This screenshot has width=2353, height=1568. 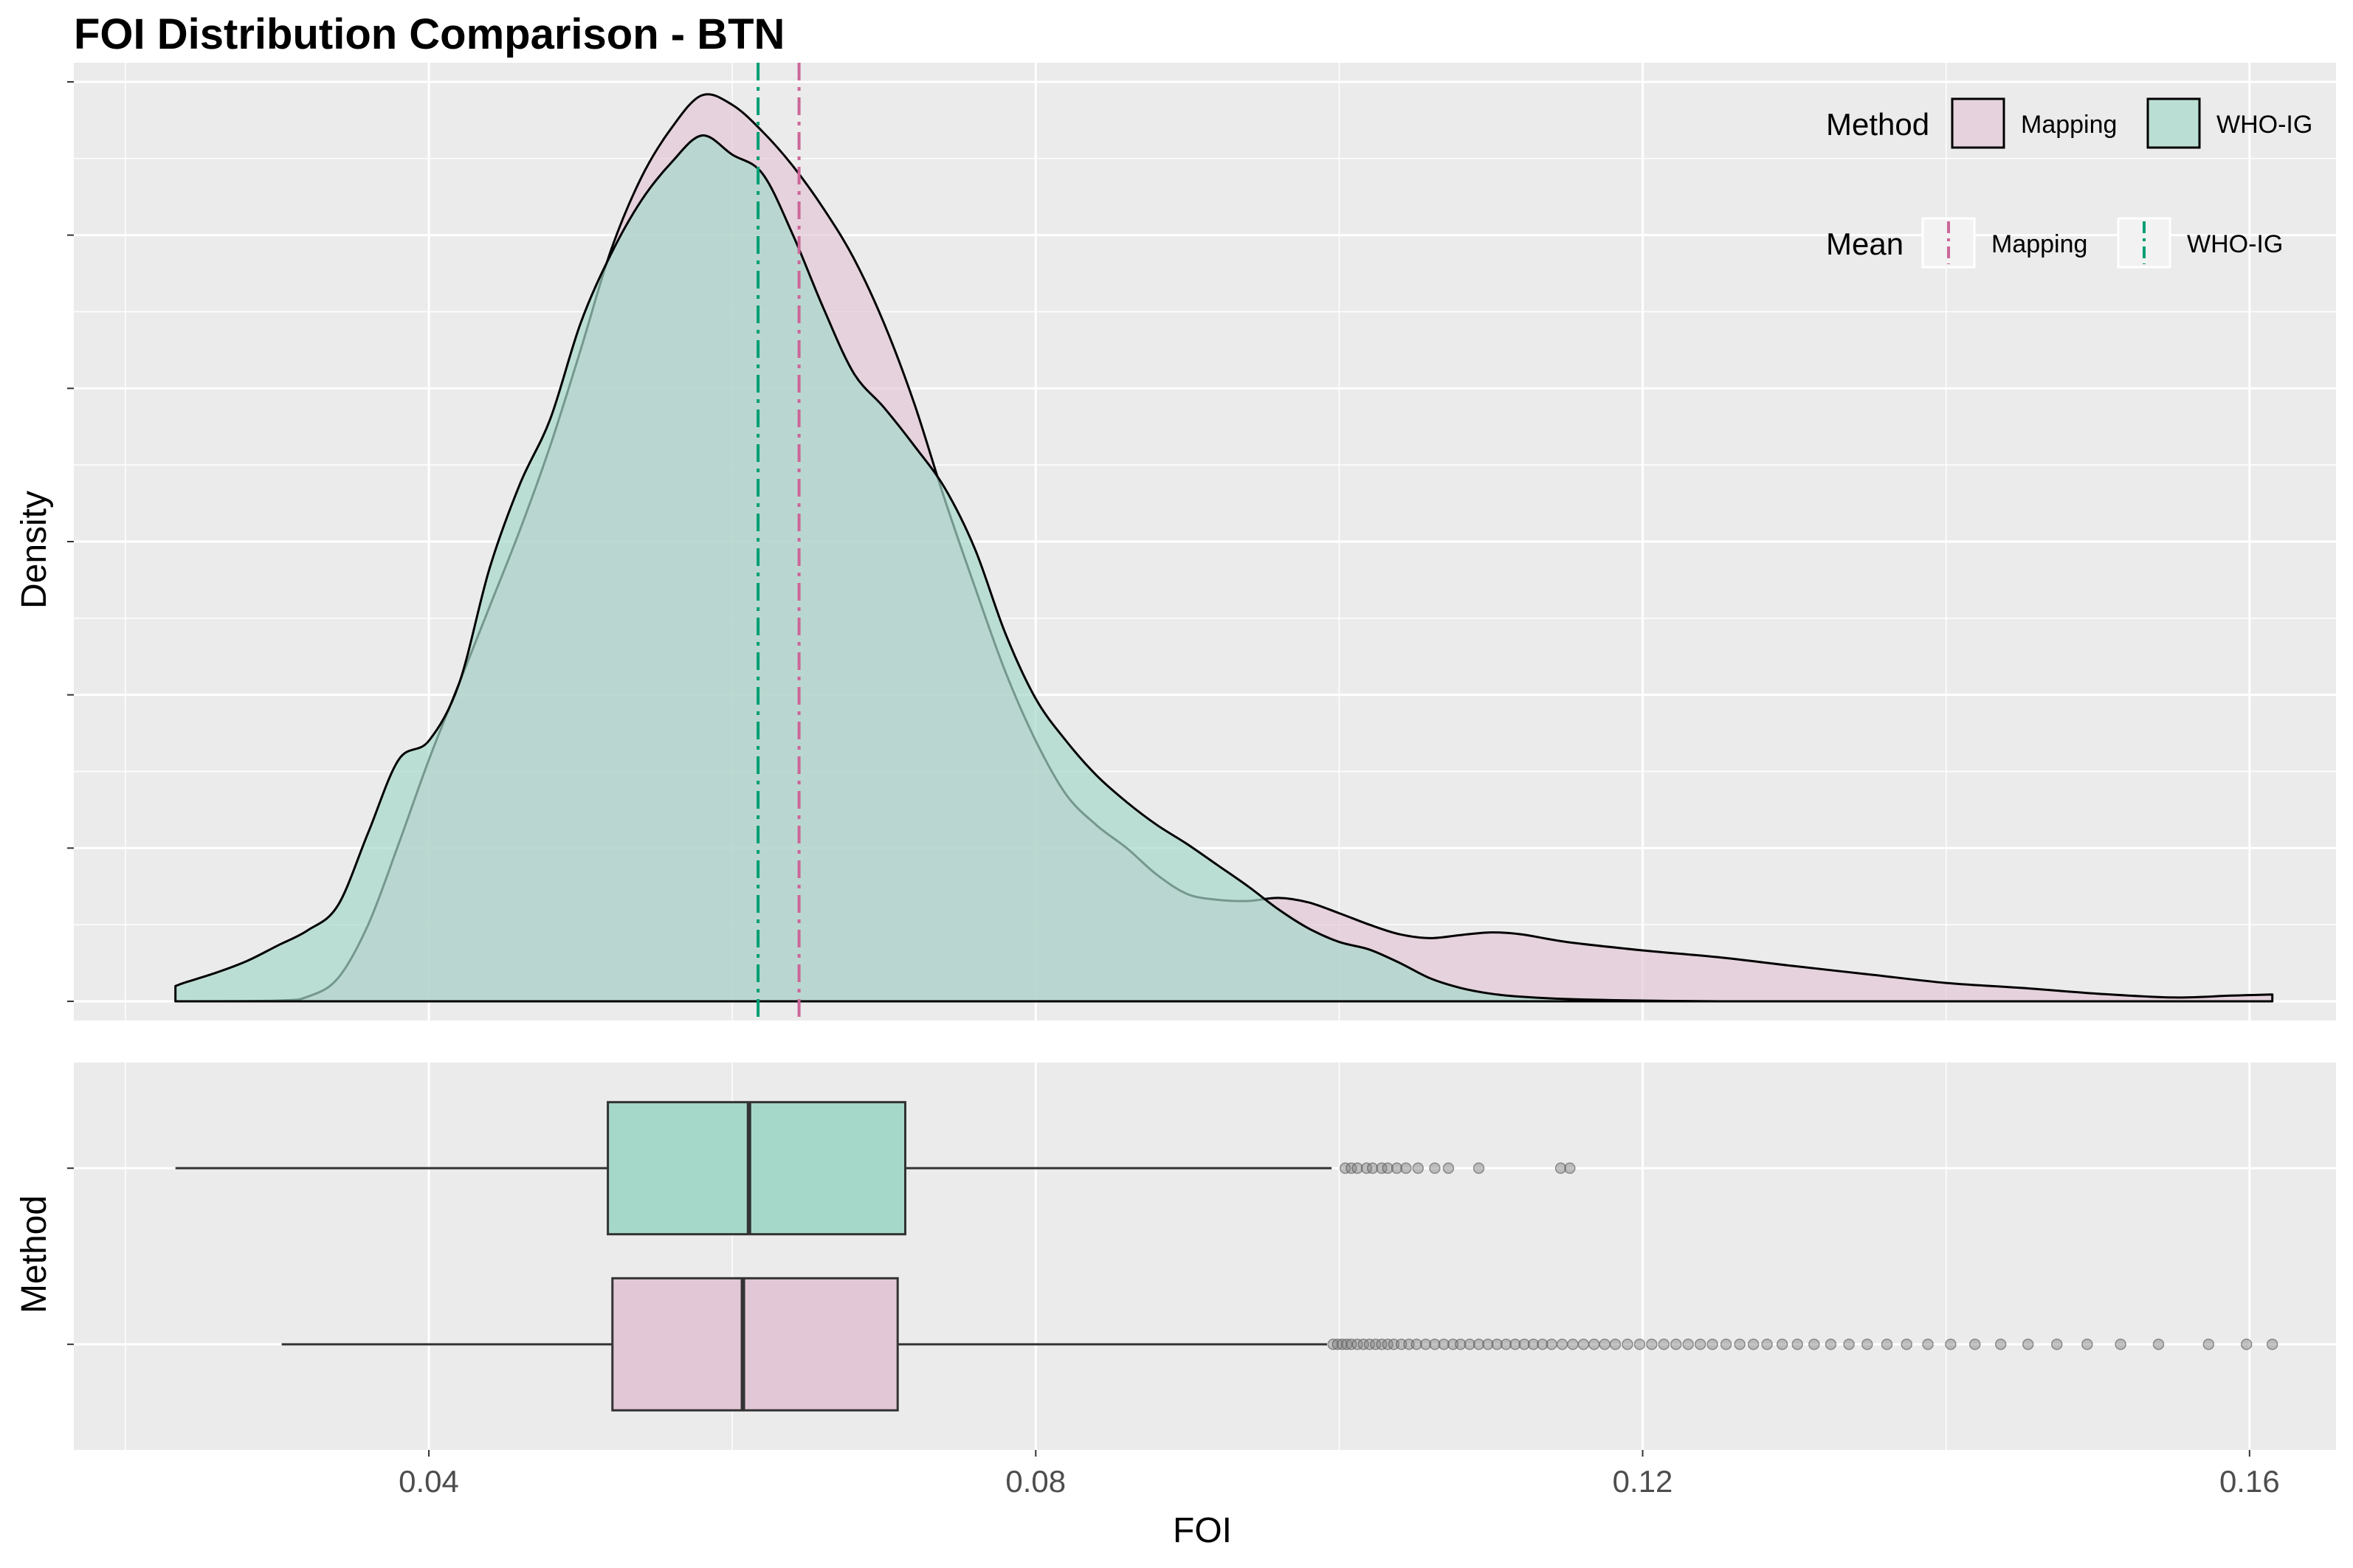 I want to click on legend-label-who: WHO-IG, so click(x=2264, y=125).